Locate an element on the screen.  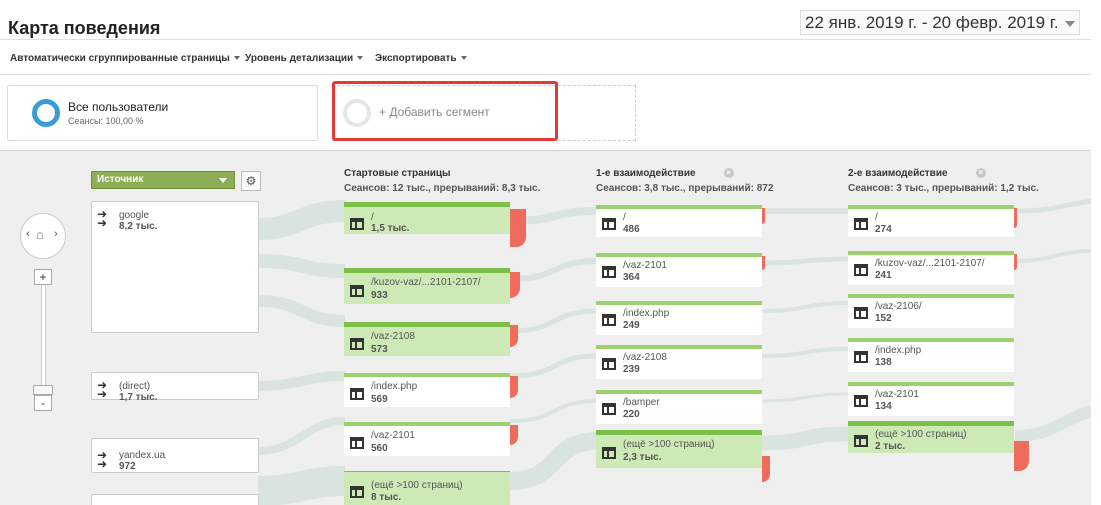
page-node: (ещё >100 страниц) 2 тыс. is located at coordinates (931, 437).